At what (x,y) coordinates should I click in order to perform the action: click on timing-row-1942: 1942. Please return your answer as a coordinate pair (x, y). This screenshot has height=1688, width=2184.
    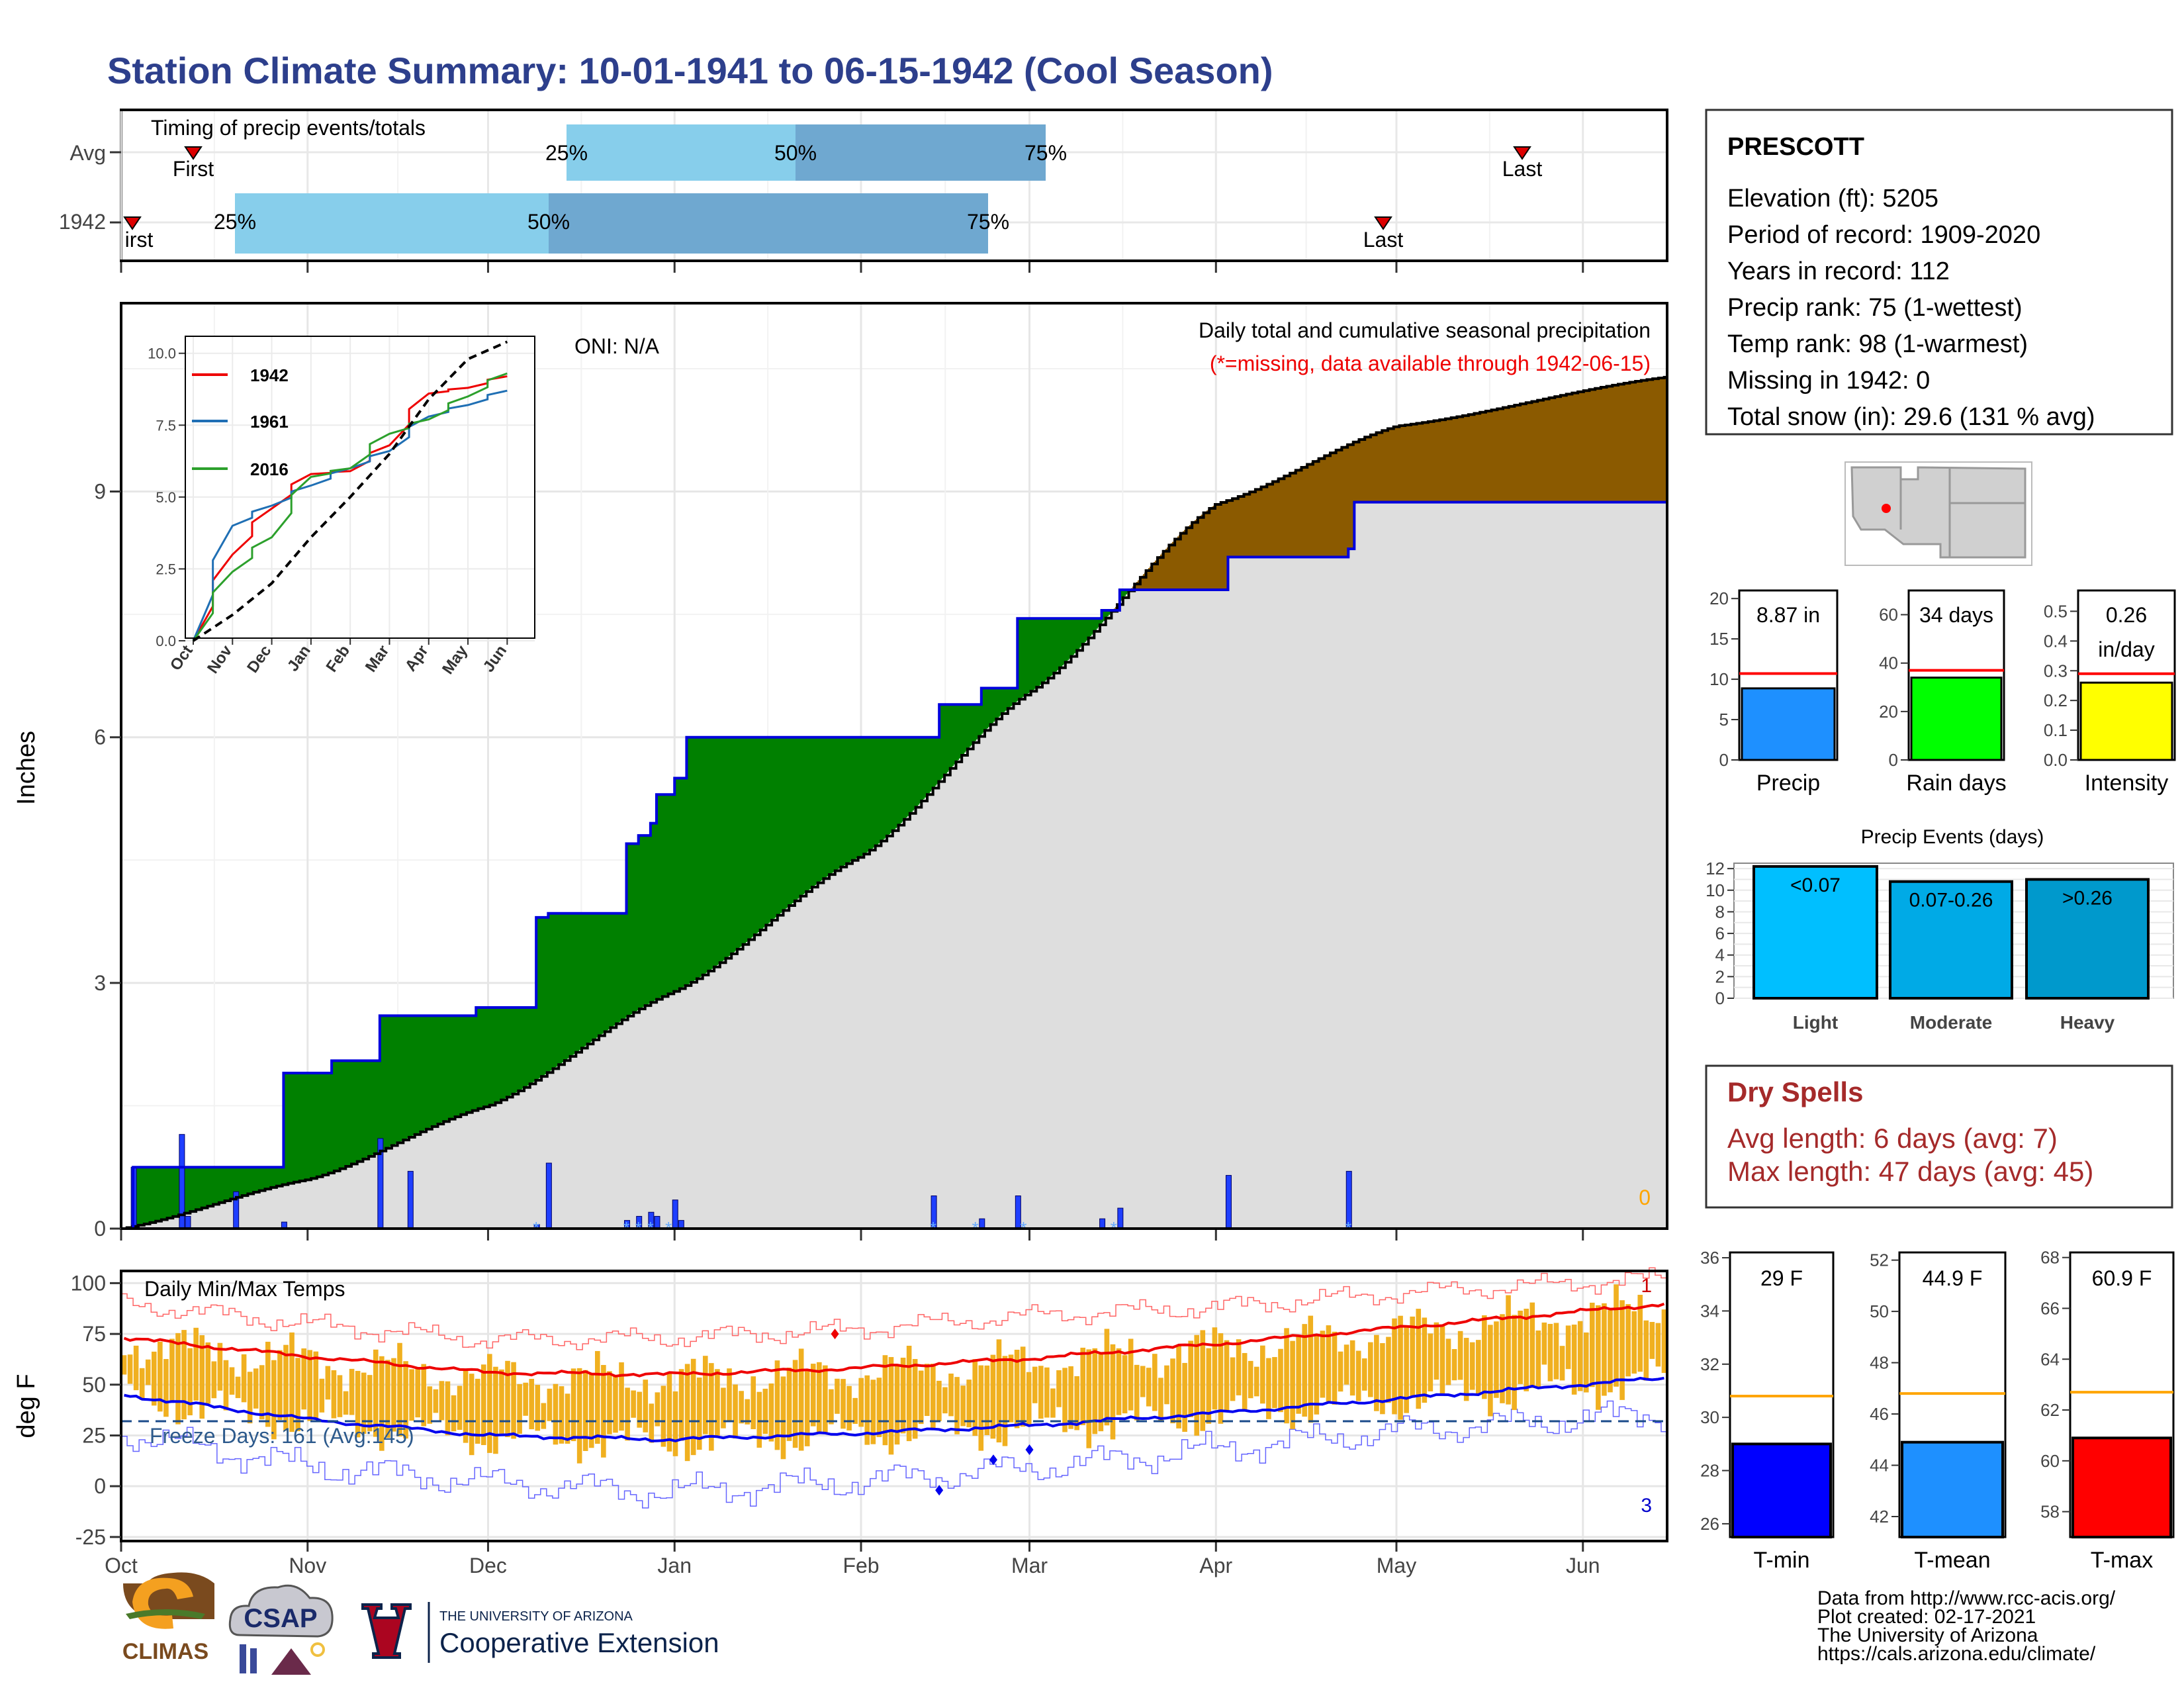
    Looking at the image, I should click on (82, 222).